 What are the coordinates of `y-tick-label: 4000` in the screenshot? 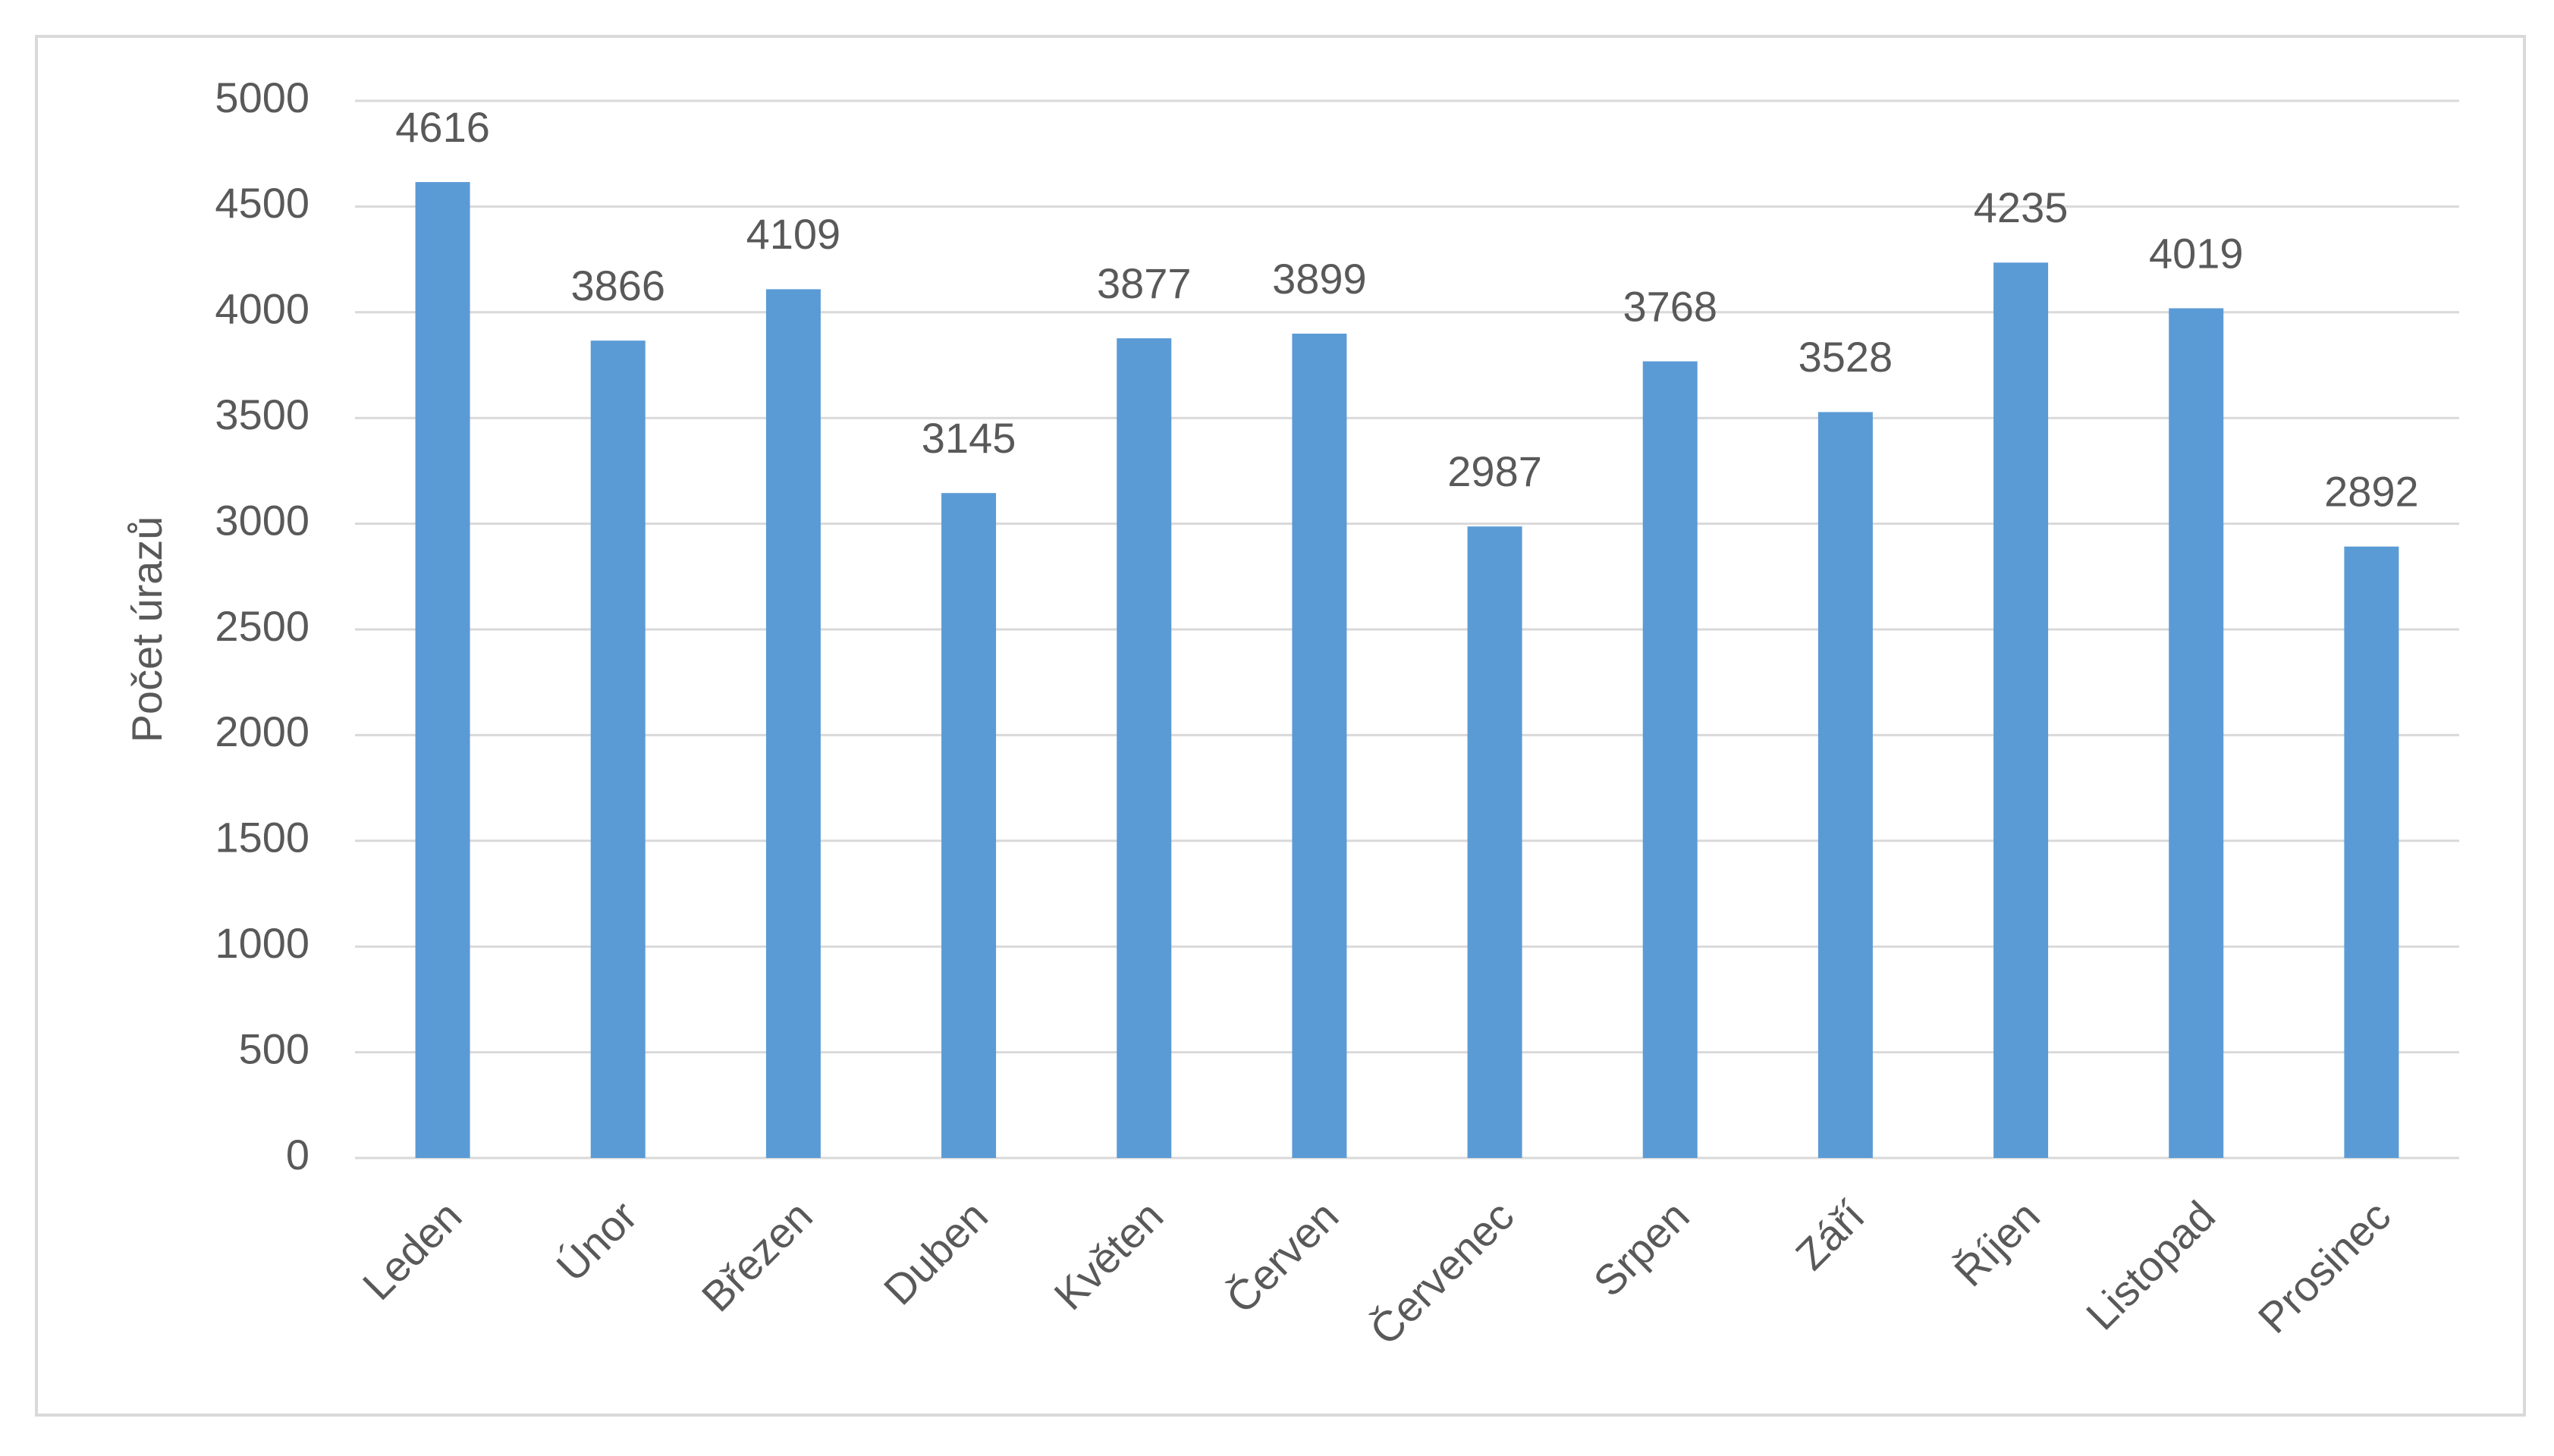 It's located at (262, 309).